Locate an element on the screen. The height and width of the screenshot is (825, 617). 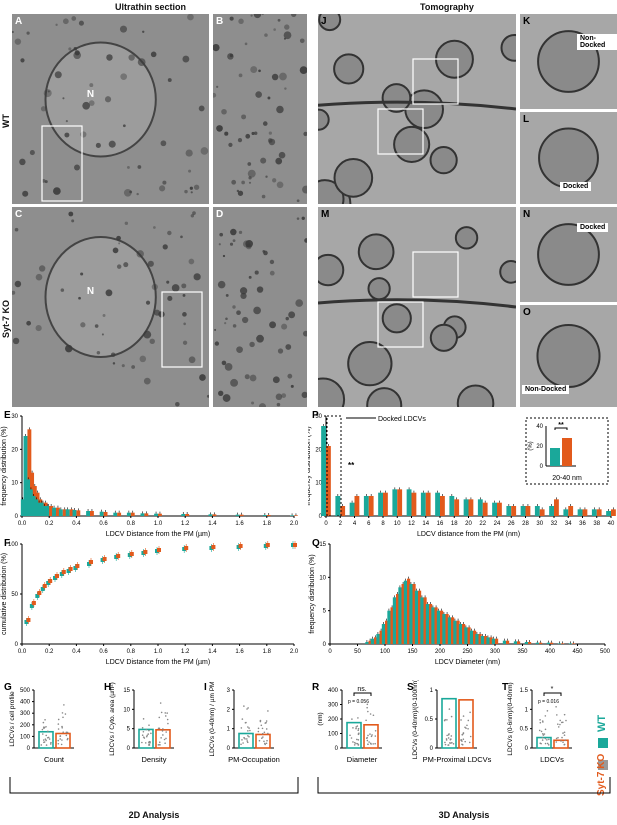
nucleus-label: N is located at coordinates (90, 291).